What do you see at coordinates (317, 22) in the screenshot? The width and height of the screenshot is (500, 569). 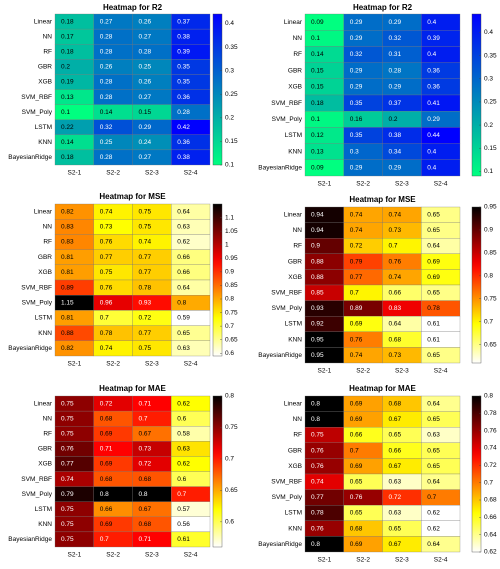 I see `cell-label: 0.09` at bounding box center [317, 22].